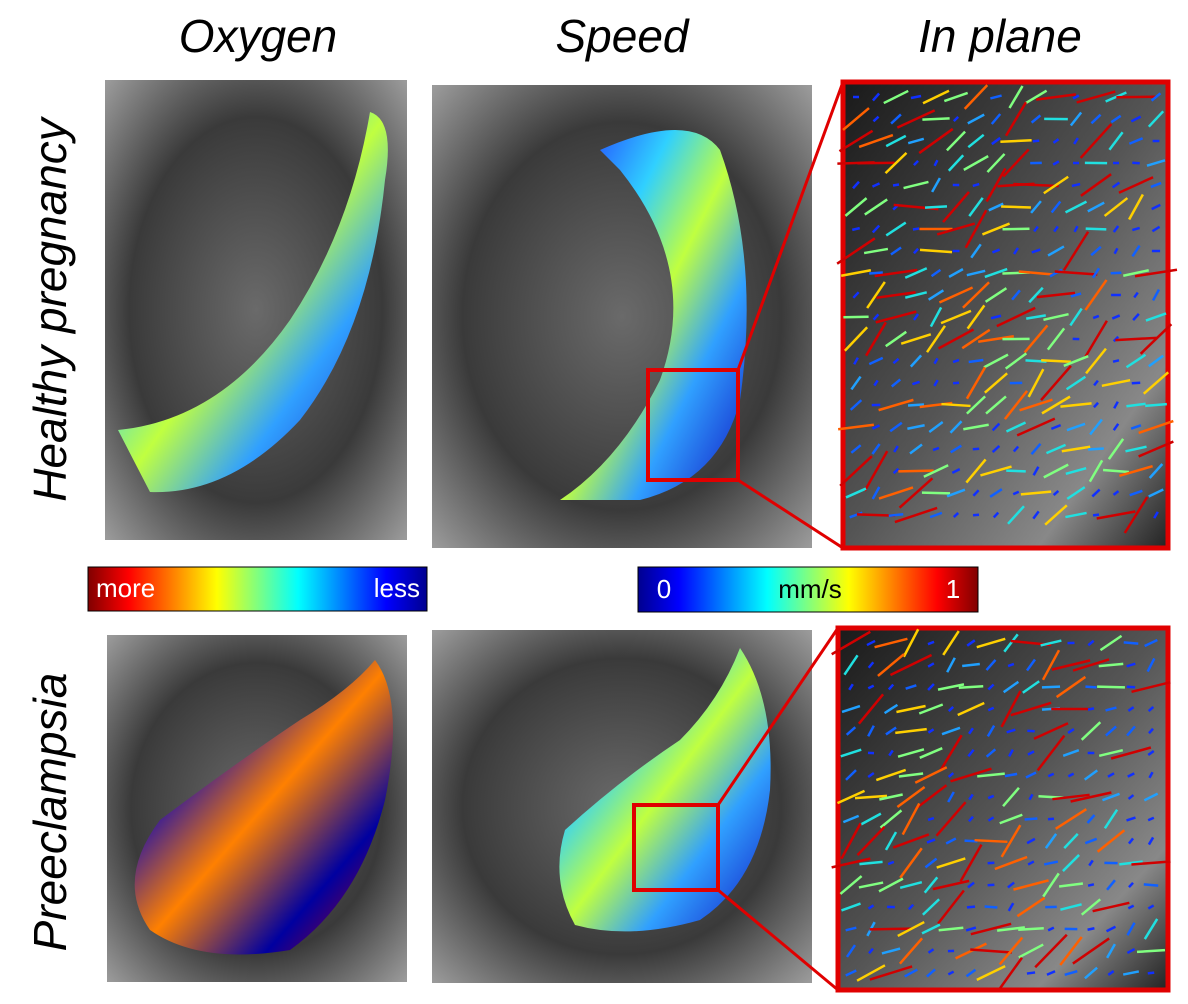  Describe the element at coordinates (693, 425) in the screenshot. I see `zoom-box` at that location.